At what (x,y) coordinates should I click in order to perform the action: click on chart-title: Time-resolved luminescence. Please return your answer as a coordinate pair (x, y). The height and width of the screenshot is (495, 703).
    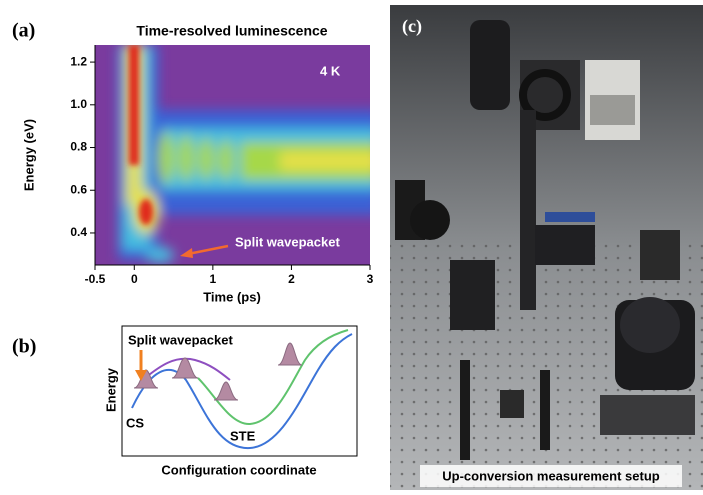
    Looking at the image, I should click on (231, 31).